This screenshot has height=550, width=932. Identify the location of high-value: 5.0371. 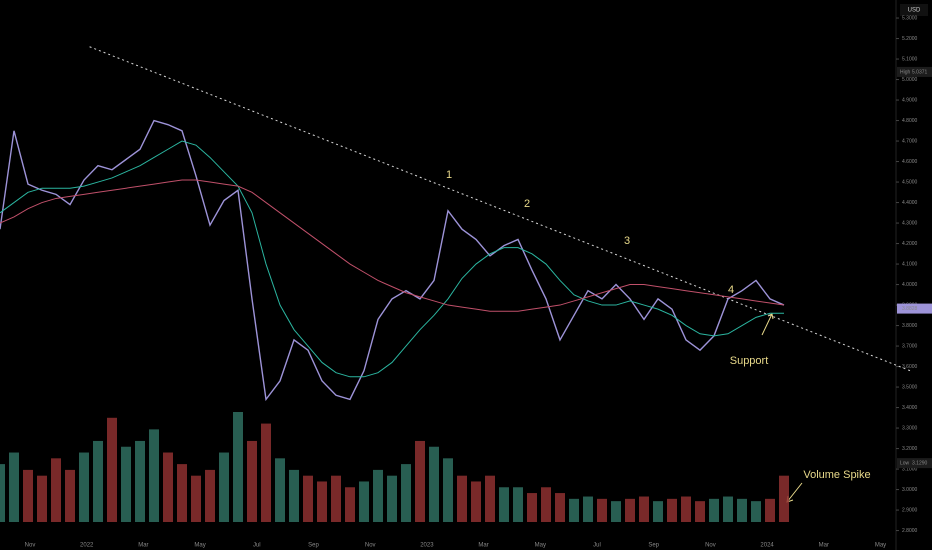
(920, 72).